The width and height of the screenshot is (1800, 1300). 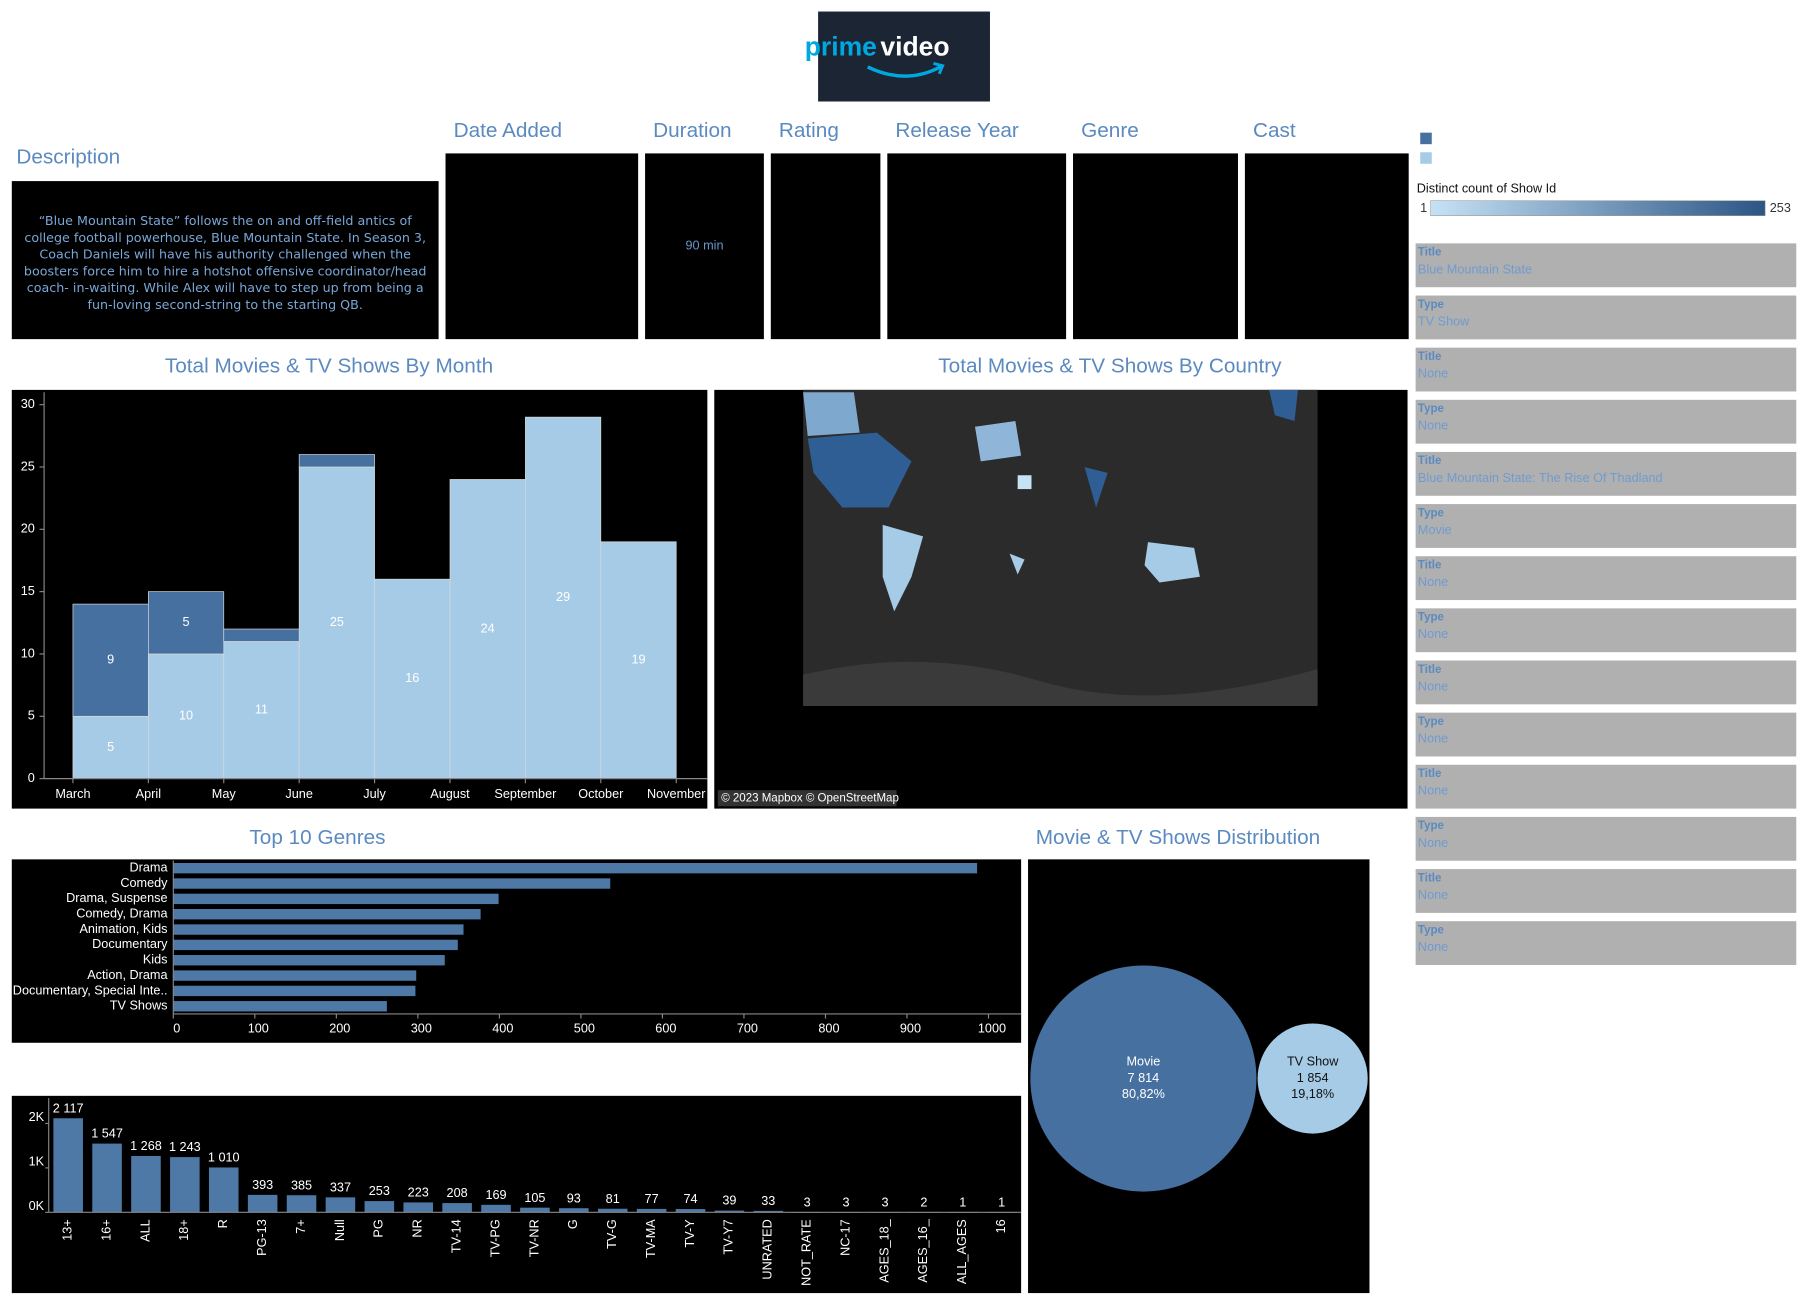 What do you see at coordinates (525, 794) in the screenshot?
I see `x-tick-label: September` at bounding box center [525, 794].